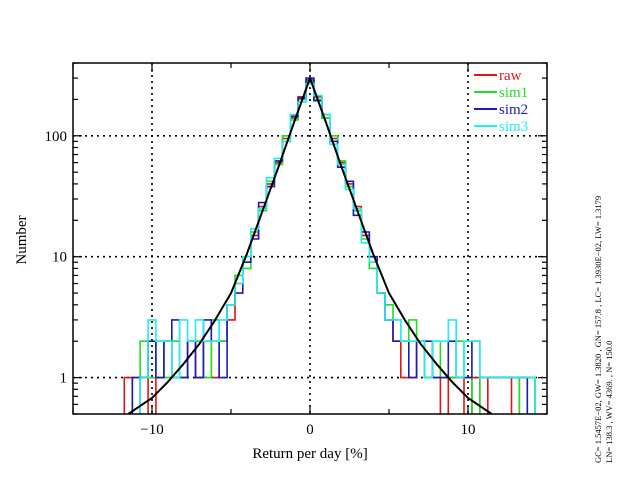  Describe the element at coordinates (513, 93) in the screenshot. I see `legend-label-sim1: sim1` at that location.